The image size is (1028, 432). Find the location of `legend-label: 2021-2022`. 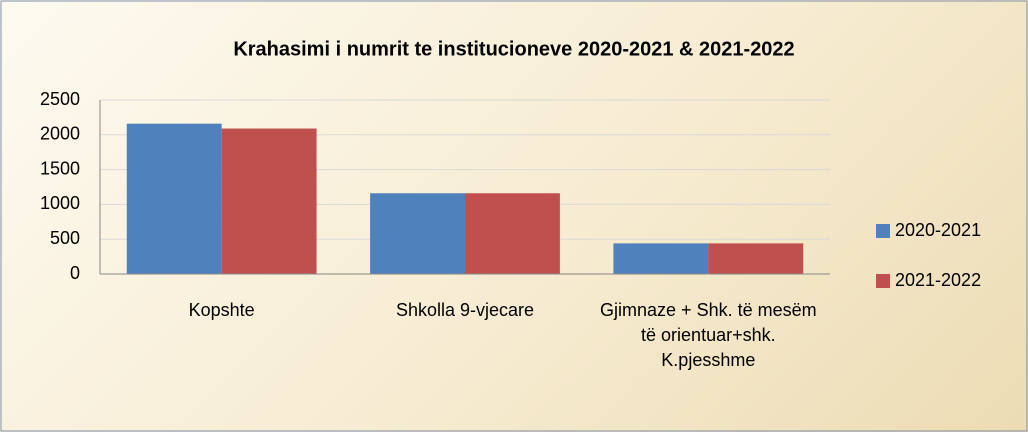

legend-label: 2021-2022 is located at coordinates (938, 280).